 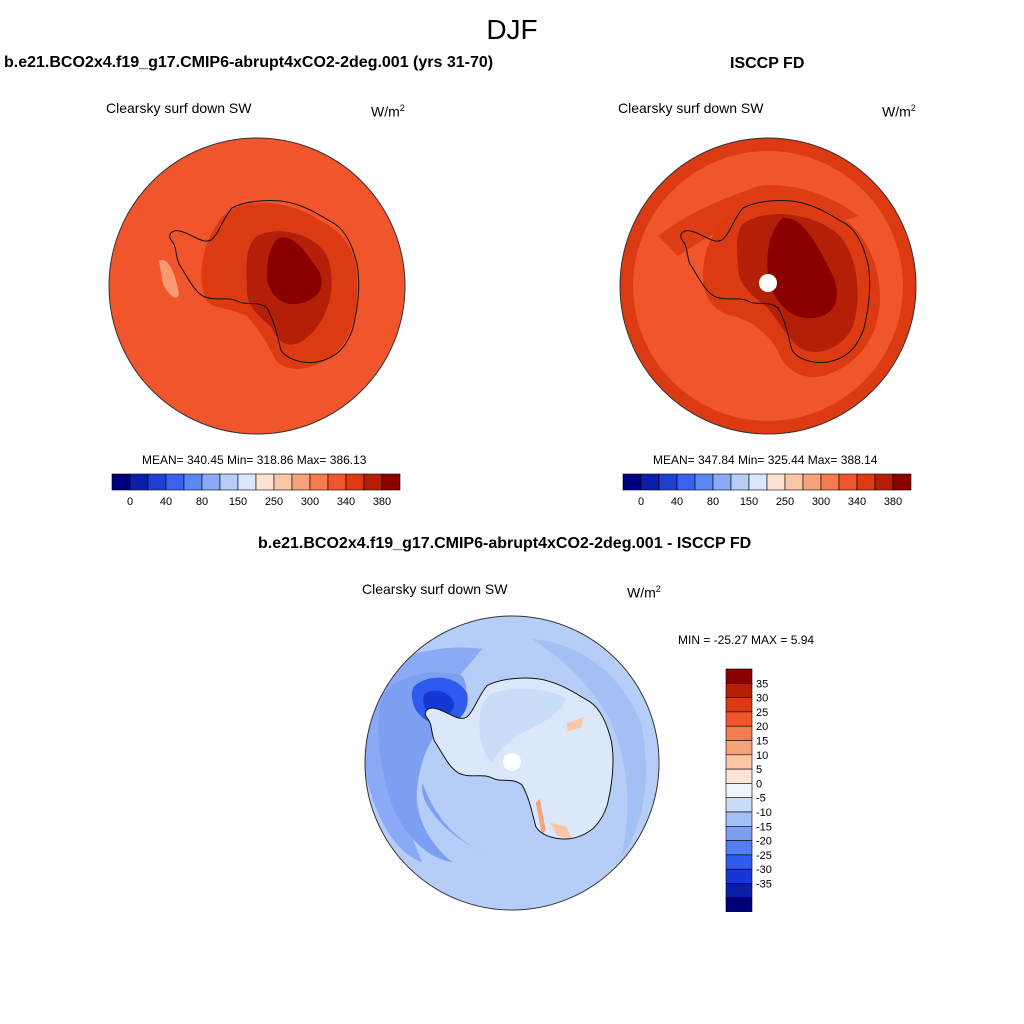 What do you see at coordinates (762, 699) in the screenshot?
I see `diff-colorbar-tick: 30` at bounding box center [762, 699].